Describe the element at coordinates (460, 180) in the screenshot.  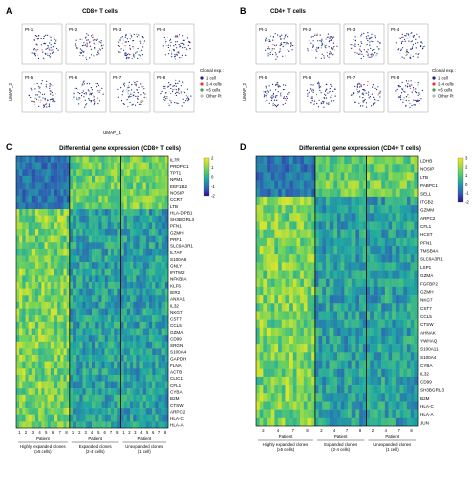
I see `panel-d-colorbar` at that location.